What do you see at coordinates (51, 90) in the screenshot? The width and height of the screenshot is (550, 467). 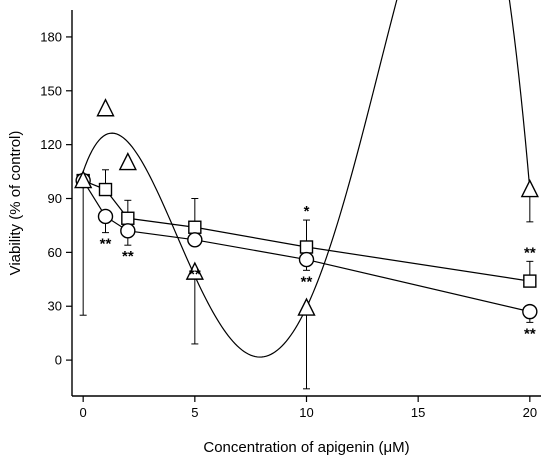 I see `y-tick-label: 150` at bounding box center [51, 90].